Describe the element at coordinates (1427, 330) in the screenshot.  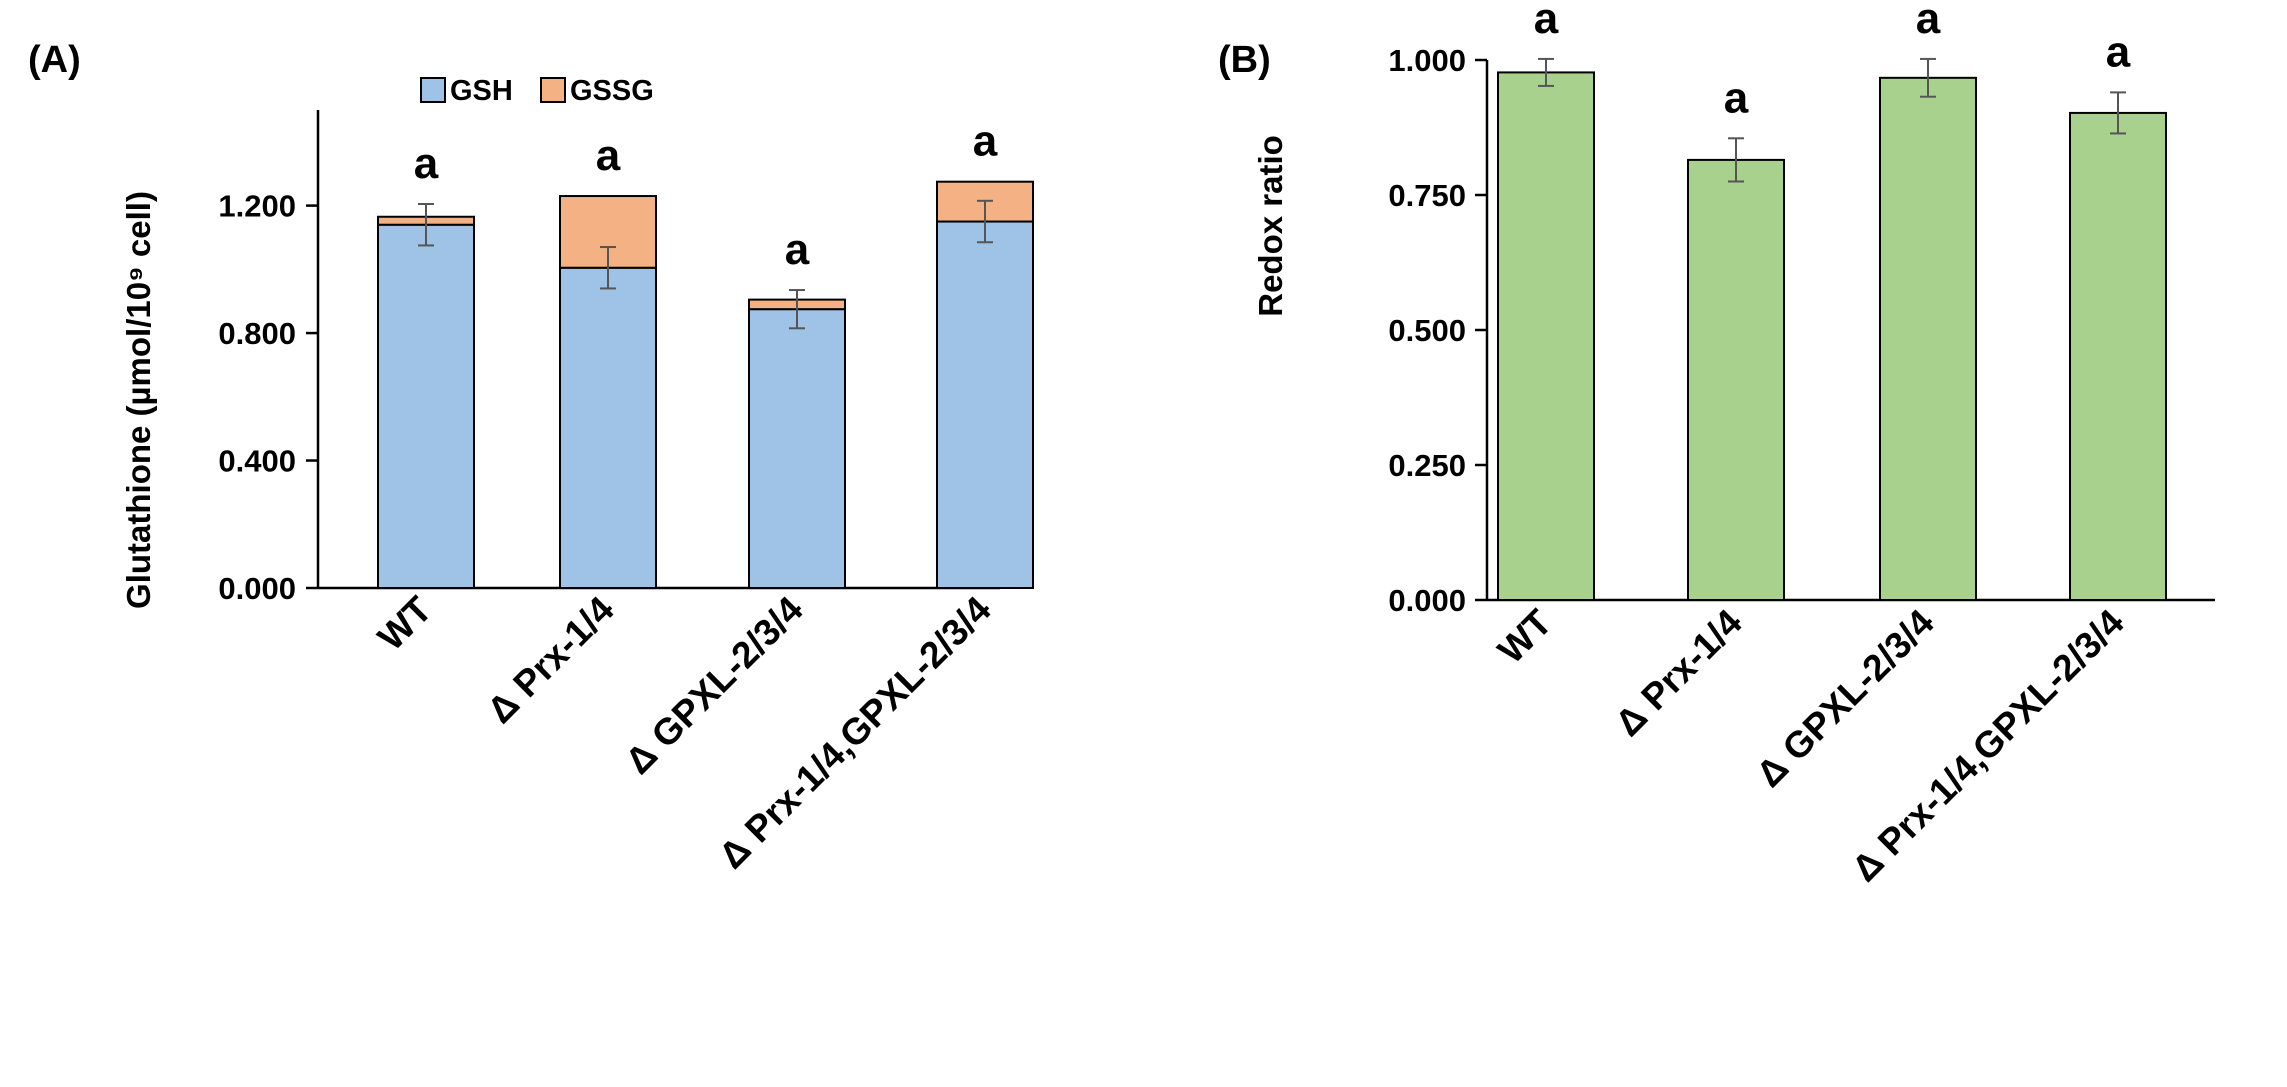
I see `panel-b-y-tick-label: 0.500` at that location.